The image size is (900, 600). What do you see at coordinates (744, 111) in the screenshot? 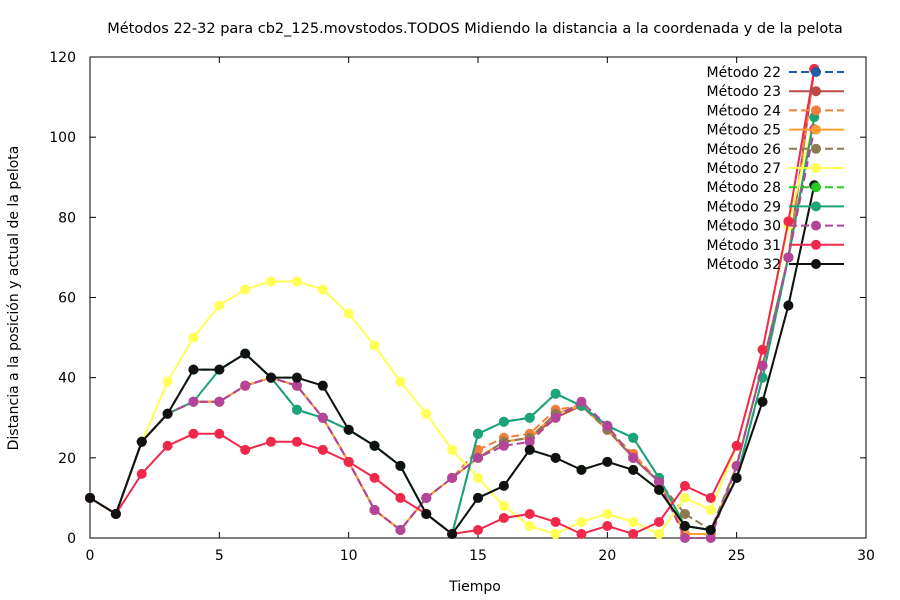
I see `legend-label: Método 24` at bounding box center [744, 111].